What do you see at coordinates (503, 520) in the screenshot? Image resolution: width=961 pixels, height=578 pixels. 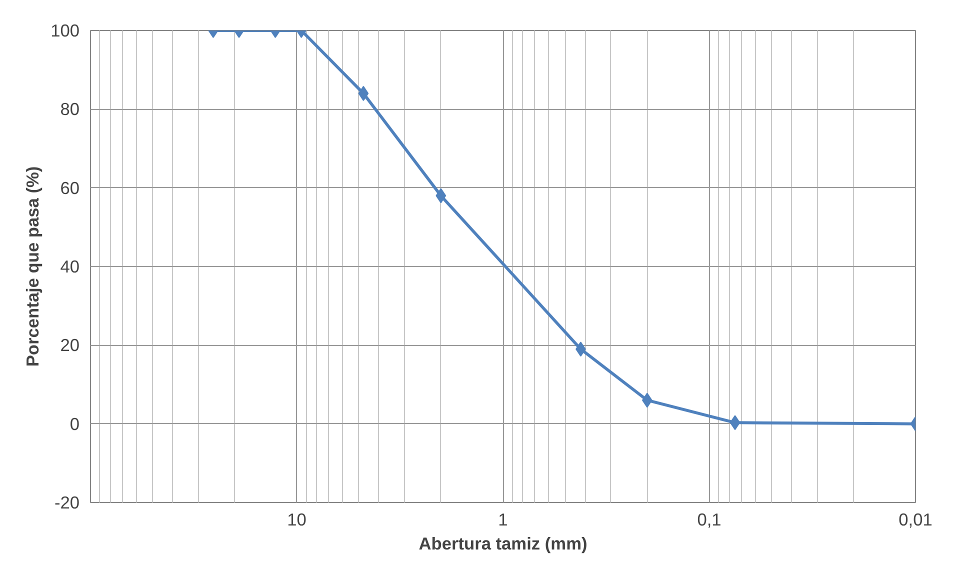 I see `x-tick-label: 1` at bounding box center [503, 520].